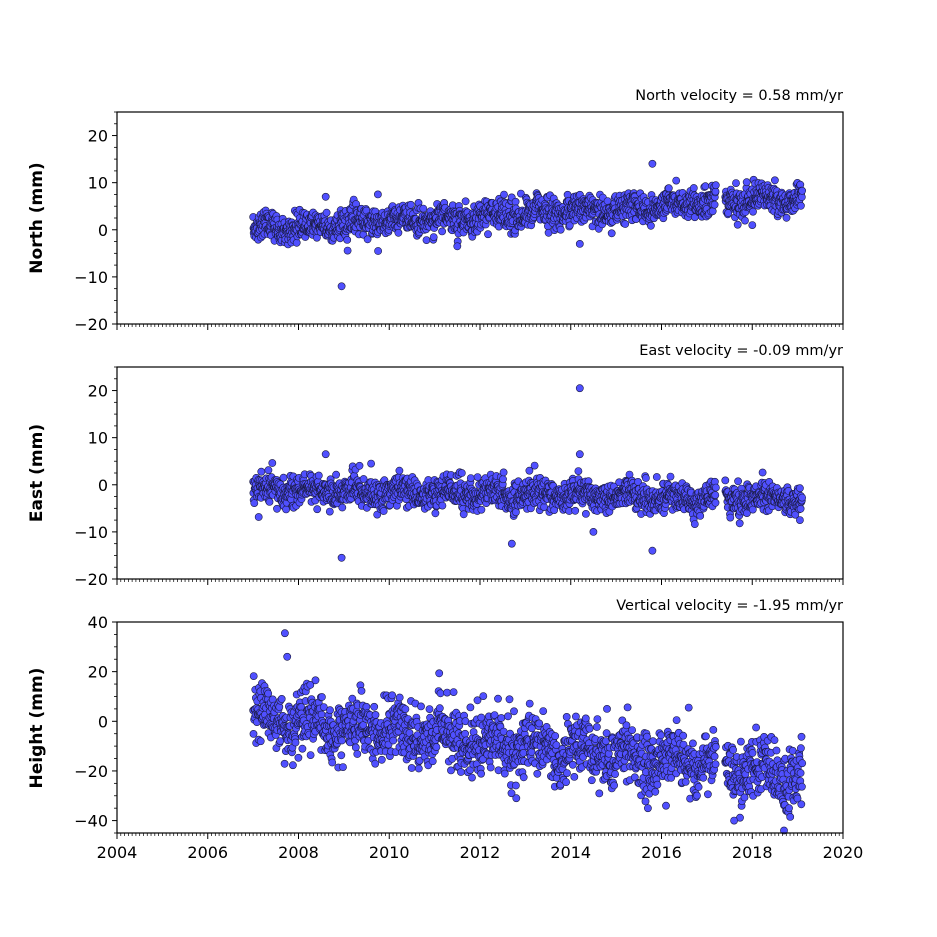  I want to click on height-y-tick-label: −40, so click(91, 821).